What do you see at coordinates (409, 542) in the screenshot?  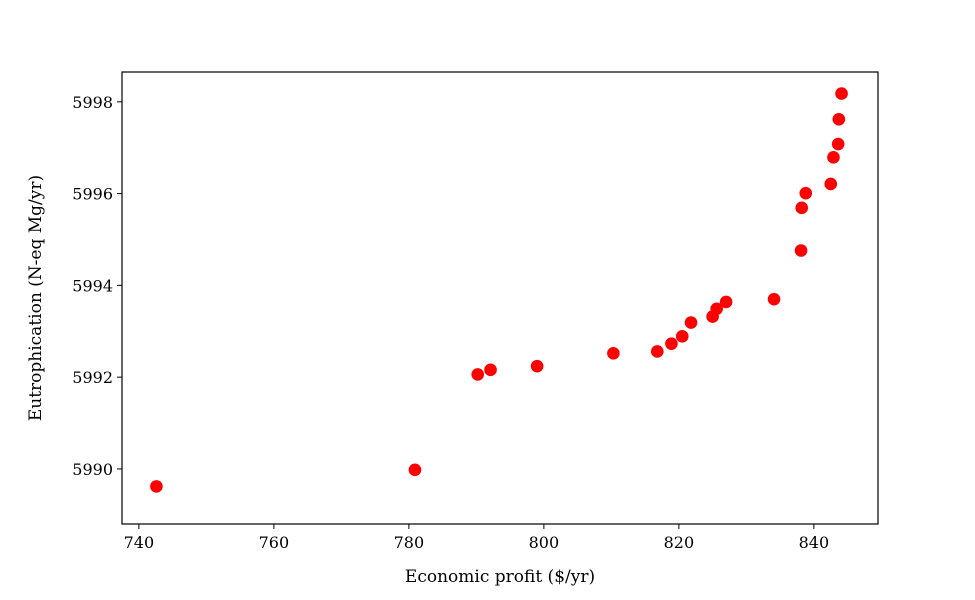 I see `x-tick-label: 780` at bounding box center [409, 542].